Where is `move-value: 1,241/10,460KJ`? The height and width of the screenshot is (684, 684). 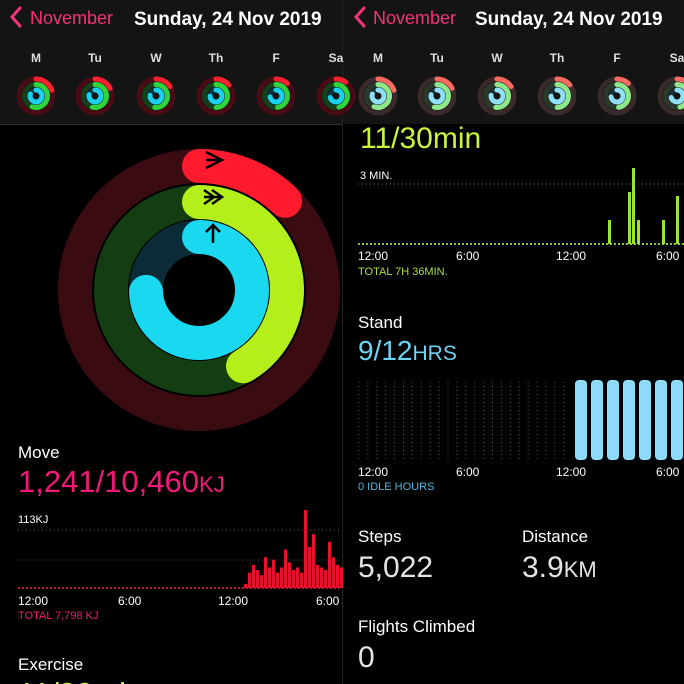 move-value: 1,241/10,460KJ is located at coordinates (121, 481).